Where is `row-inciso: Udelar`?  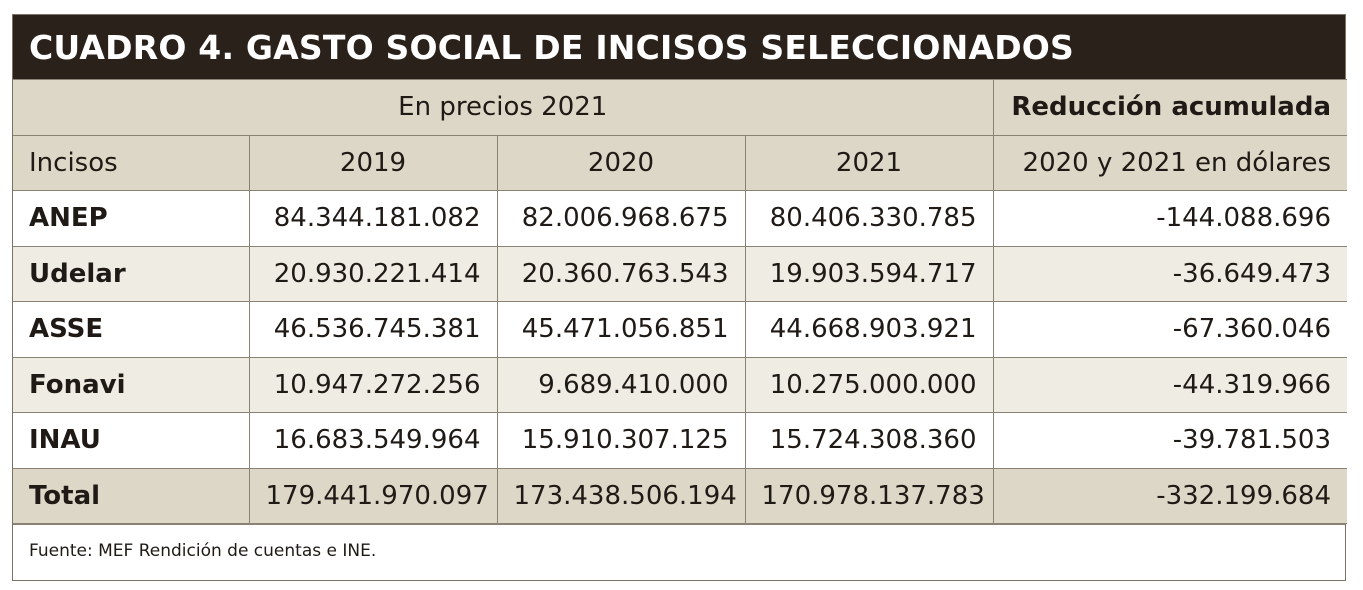
row-inciso: Udelar is located at coordinates (131, 273).